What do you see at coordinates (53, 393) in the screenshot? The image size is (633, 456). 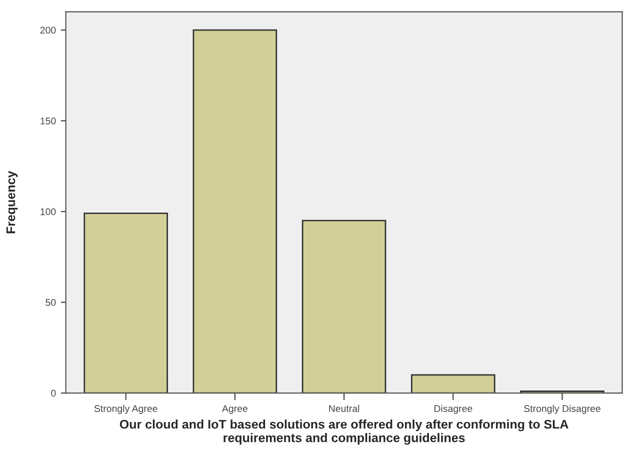 I see `y-tick-label: 0` at bounding box center [53, 393].